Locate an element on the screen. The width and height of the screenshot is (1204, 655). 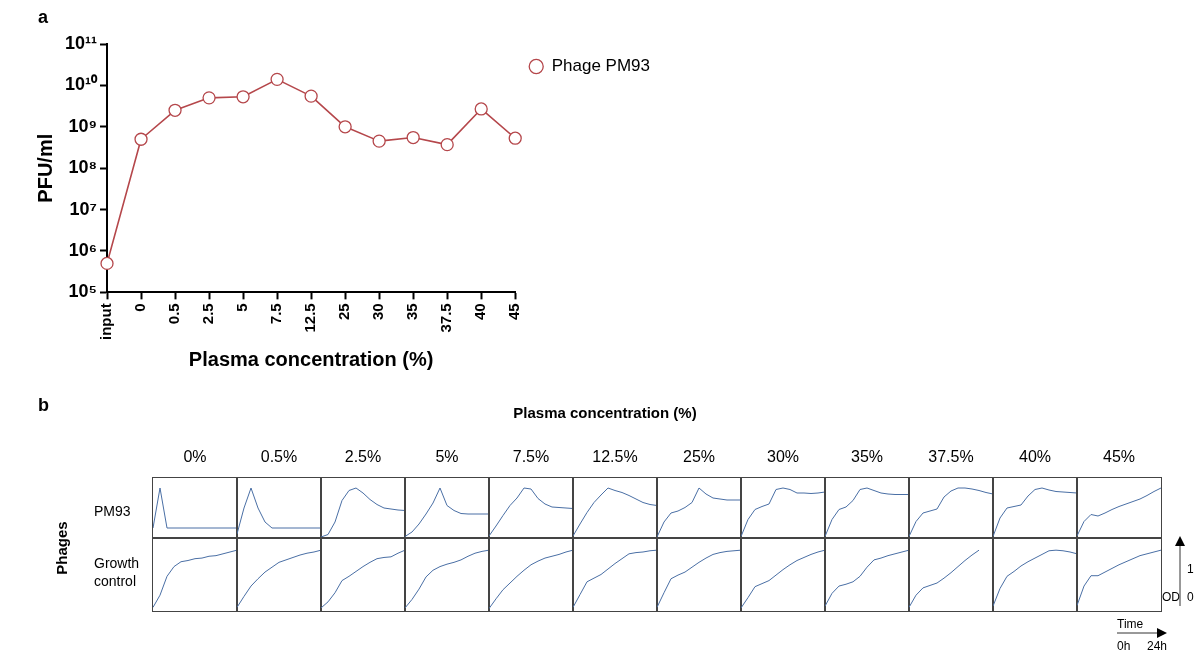
y-tick-label: 10¹¹ is located at coordinates (81, 42).